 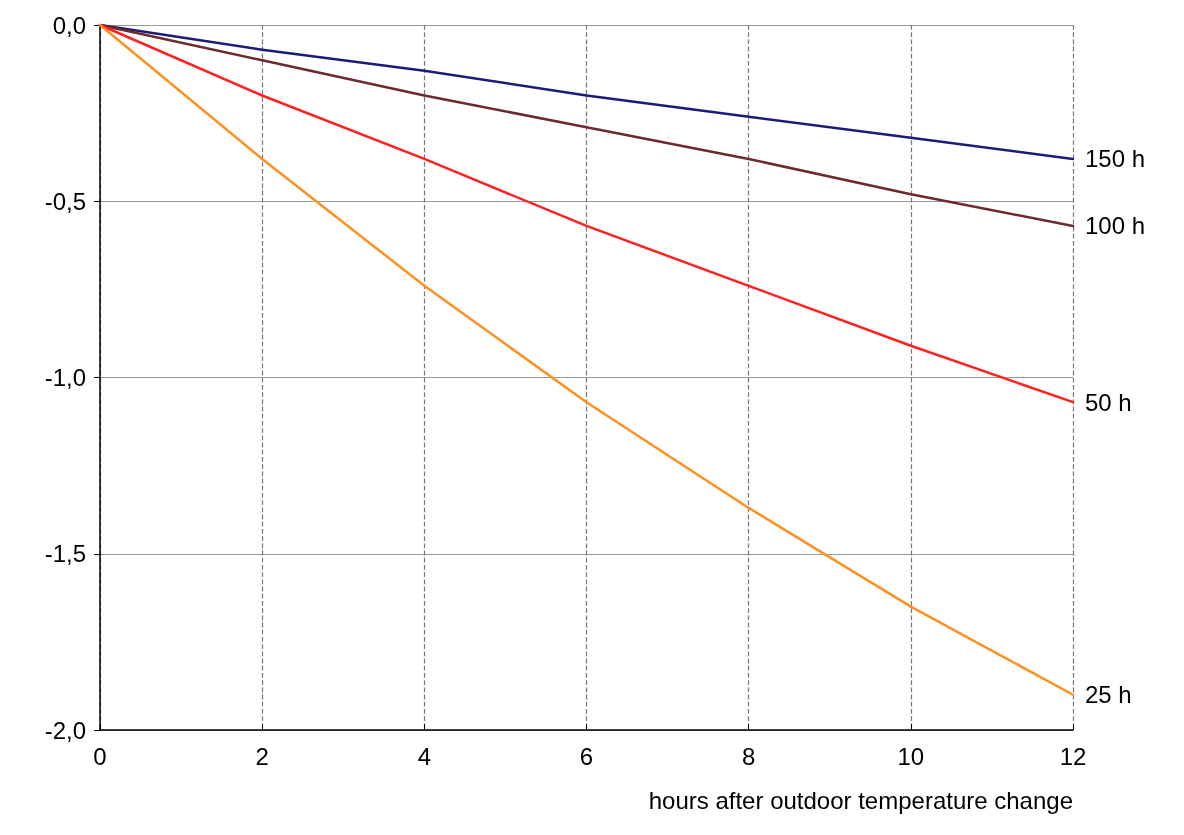 I want to click on x-tick-label: 4, so click(x=424, y=756).